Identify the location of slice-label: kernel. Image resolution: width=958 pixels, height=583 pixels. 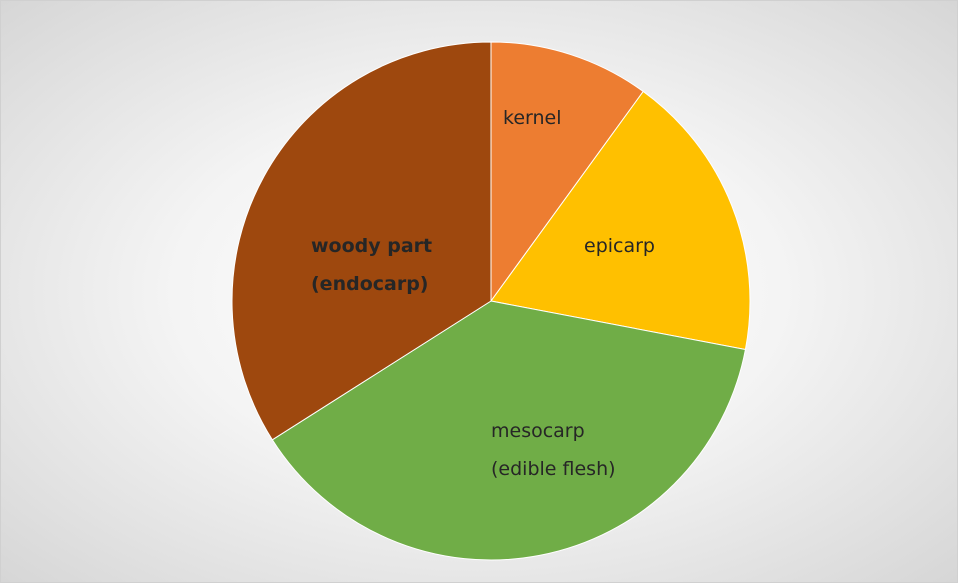
(532, 118).